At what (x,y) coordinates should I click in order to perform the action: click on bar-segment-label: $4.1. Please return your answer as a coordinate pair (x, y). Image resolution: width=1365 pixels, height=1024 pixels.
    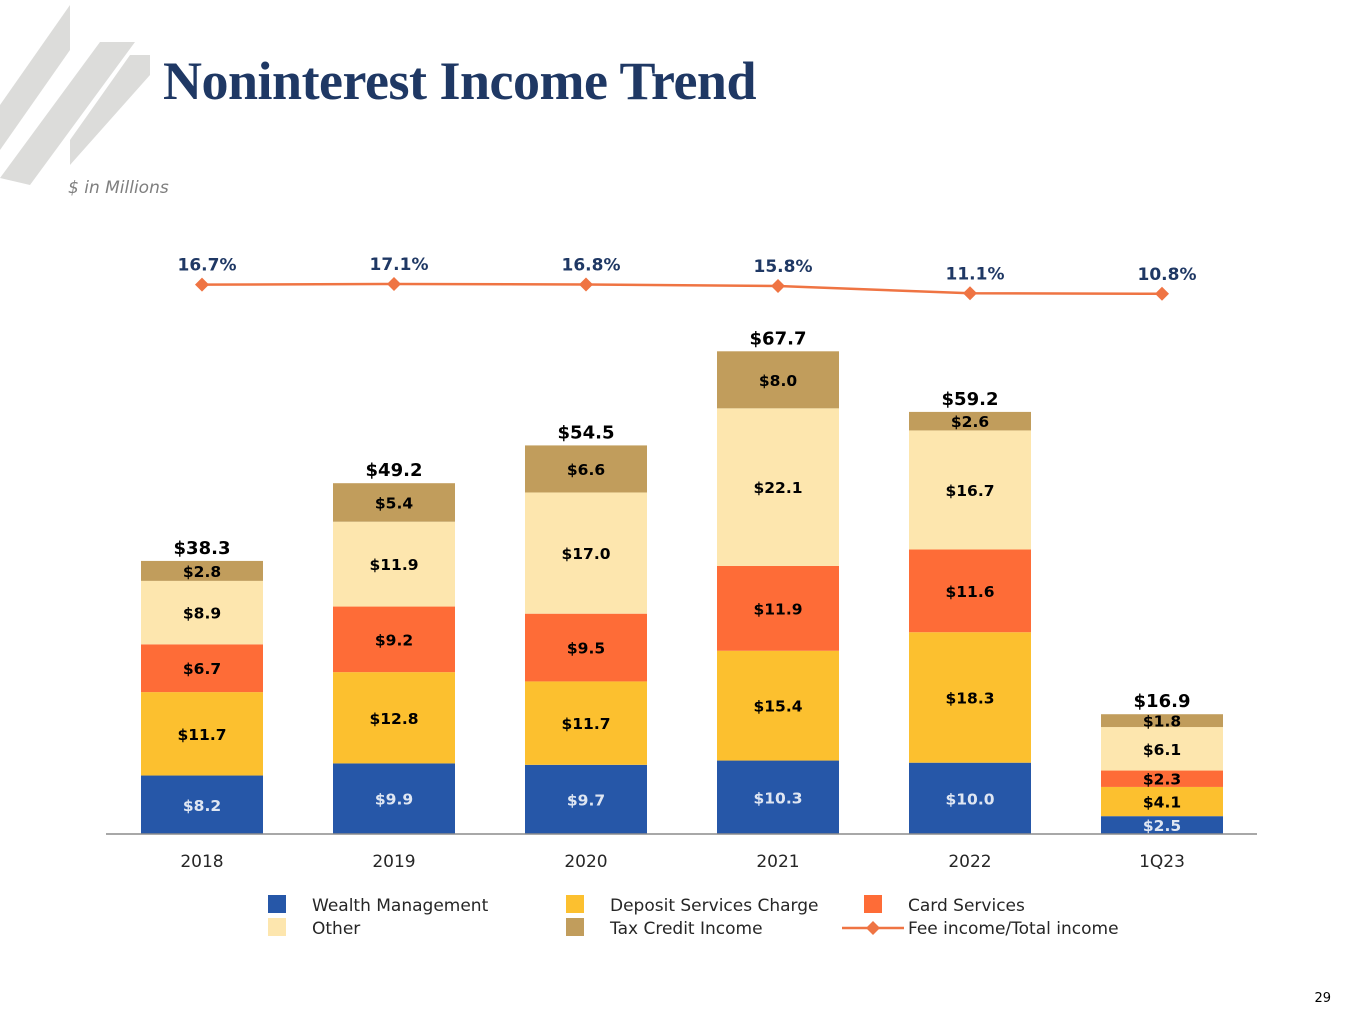
    Looking at the image, I should click on (1162, 803).